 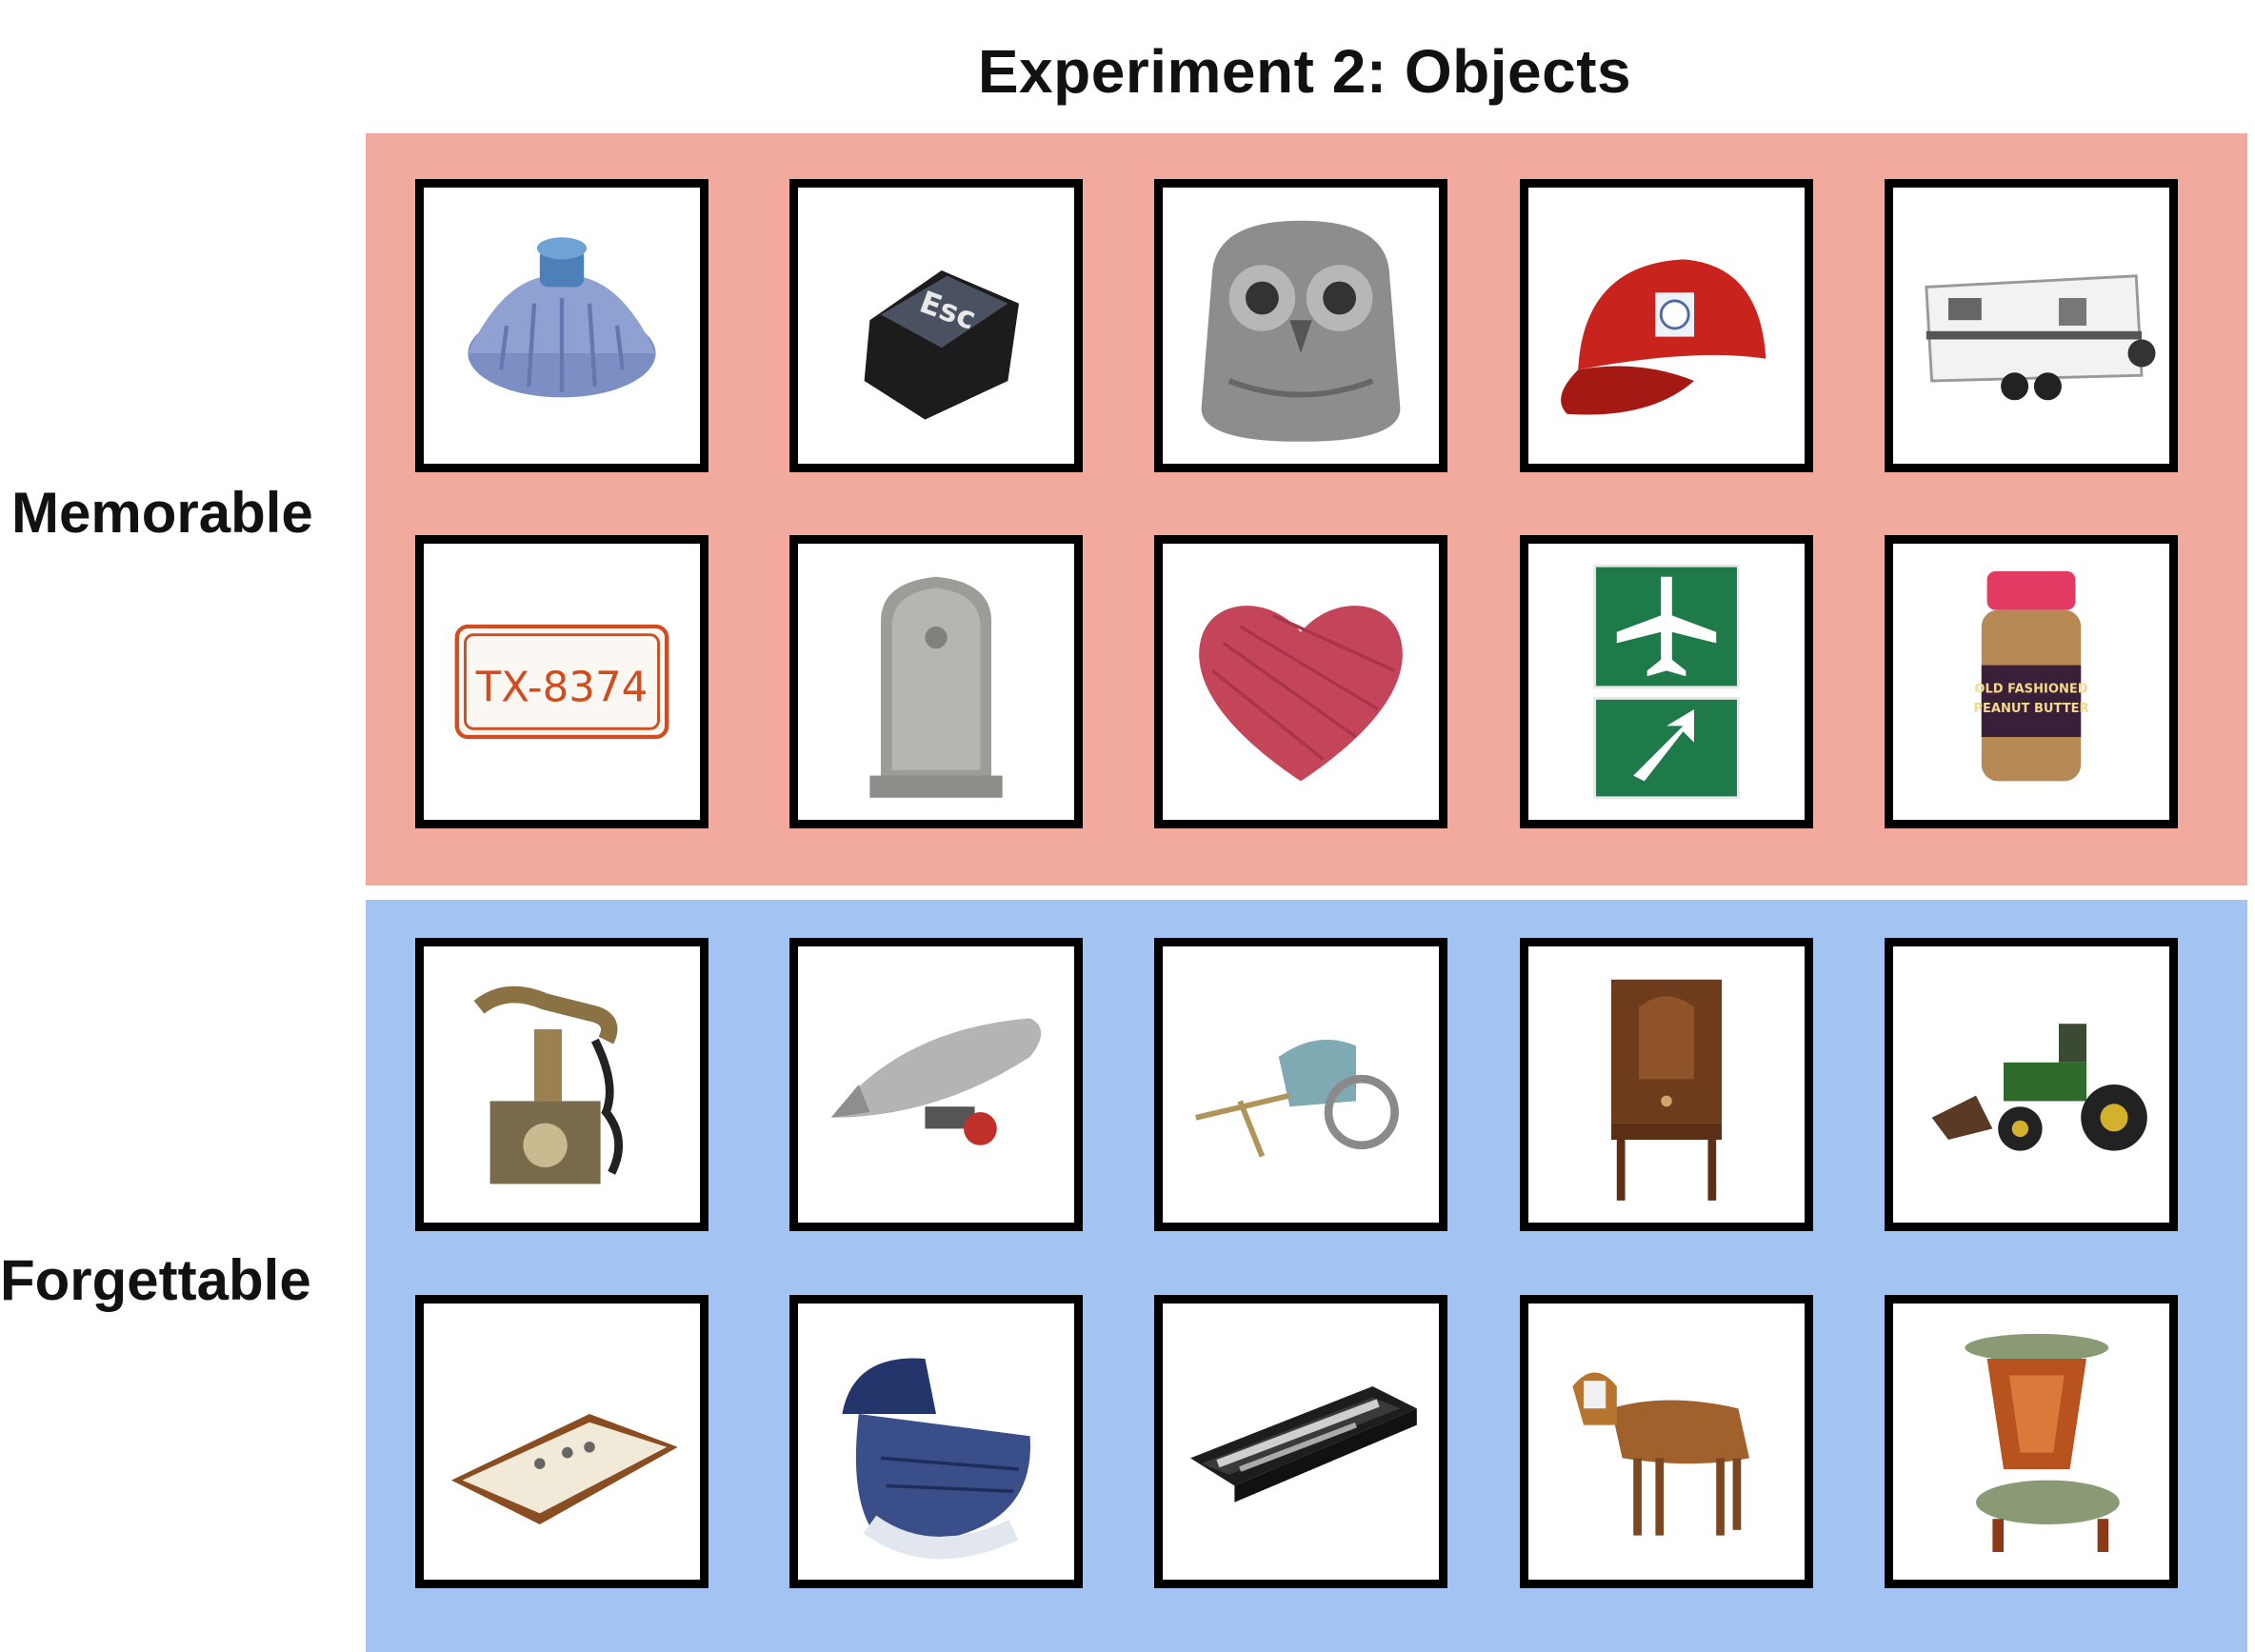 I want to click on tractor-icon, so click(x=2039, y=1087).